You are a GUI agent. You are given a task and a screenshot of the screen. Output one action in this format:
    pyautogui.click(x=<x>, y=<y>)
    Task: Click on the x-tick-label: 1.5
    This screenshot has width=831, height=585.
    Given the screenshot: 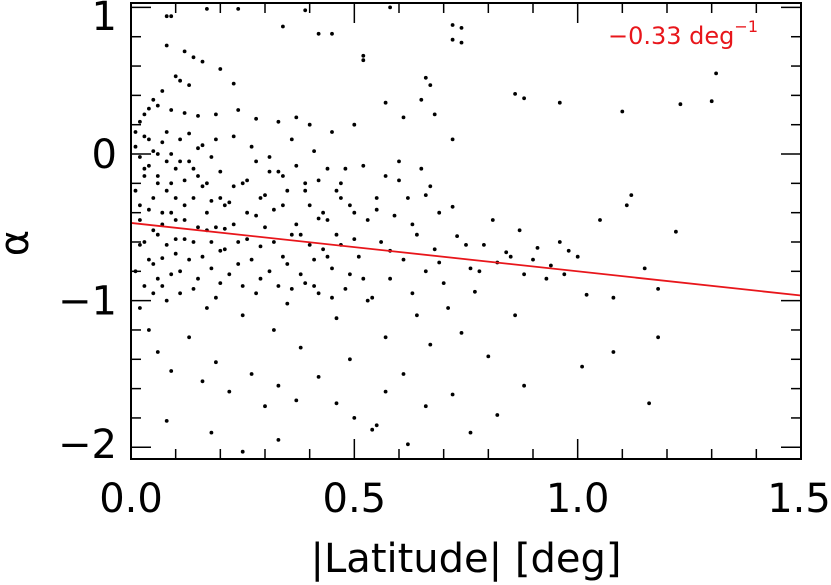 What is the action you would take?
    pyautogui.click(x=799, y=499)
    